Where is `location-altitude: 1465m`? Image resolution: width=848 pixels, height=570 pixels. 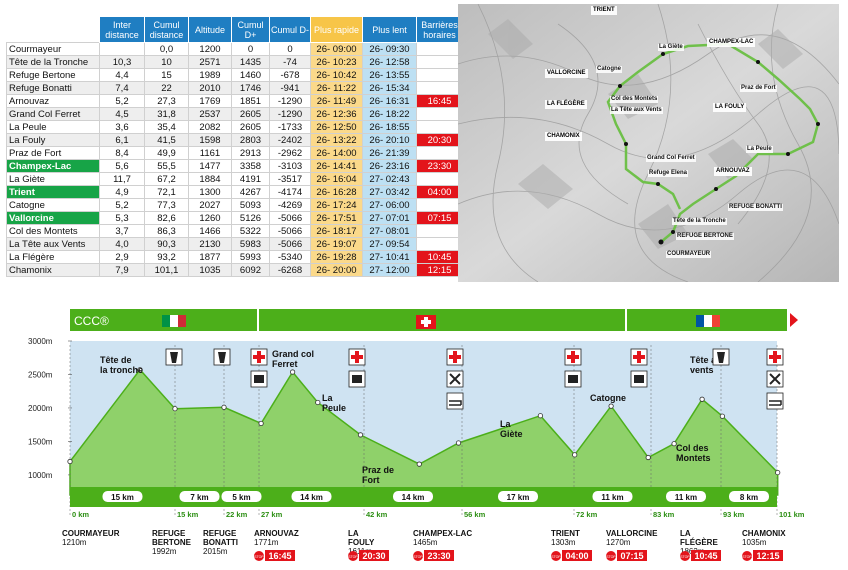
location-altitude: 1465m is located at coordinates (425, 542).